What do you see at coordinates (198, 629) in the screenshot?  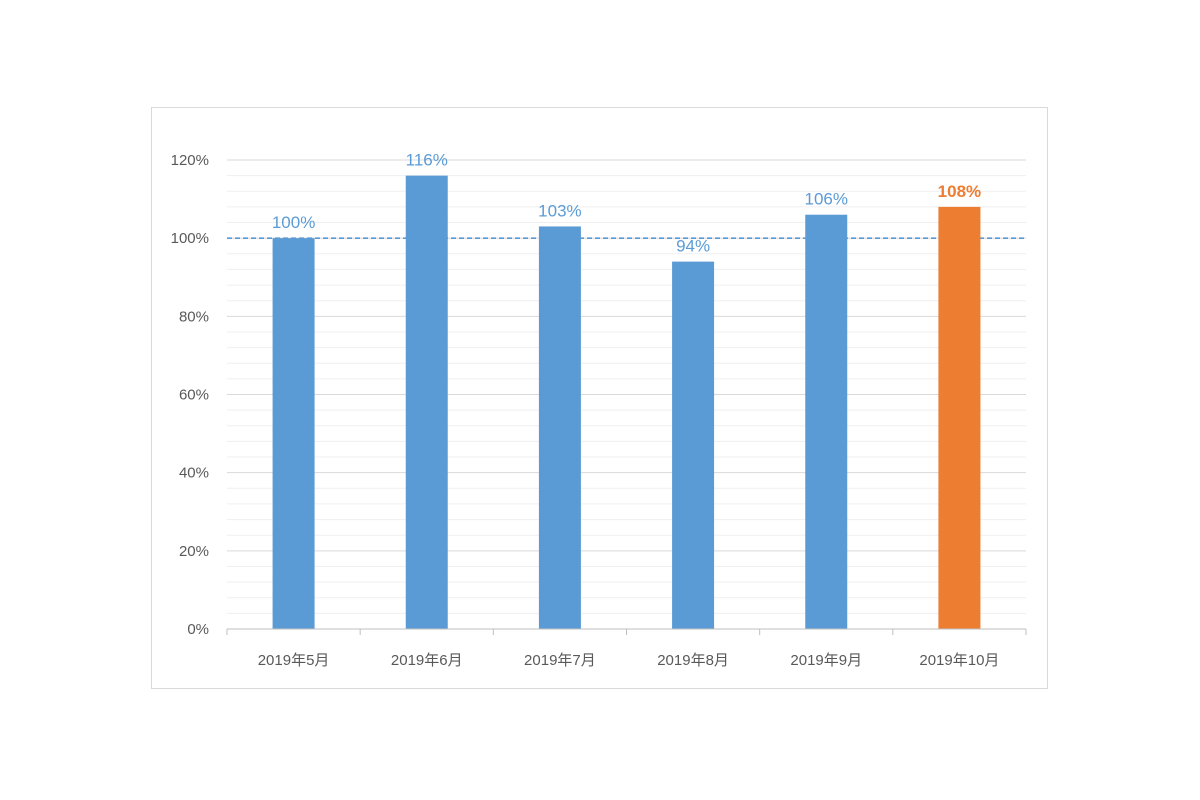 I see `y-tick-label: 0%` at bounding box center [198, 629].